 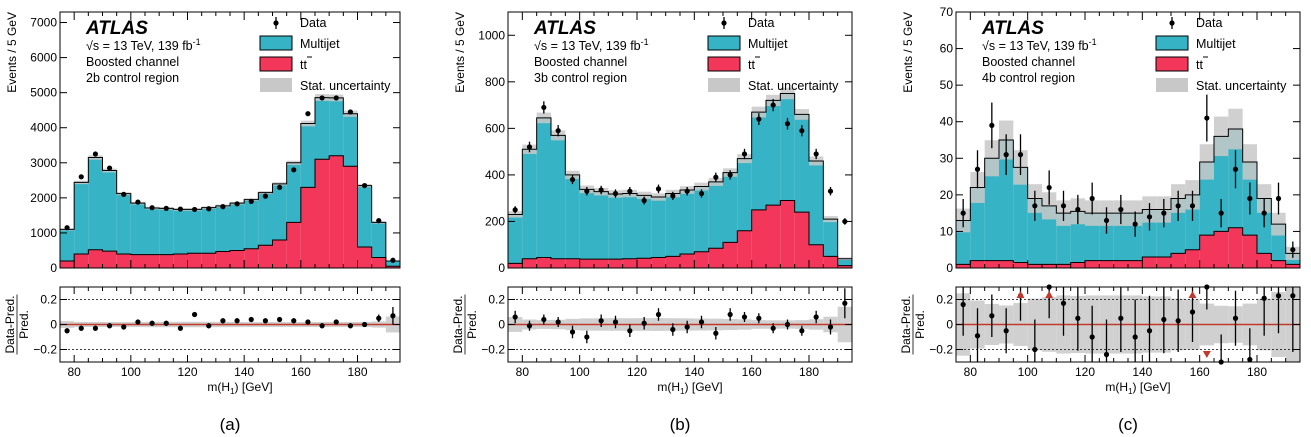 I want to click on sqrt-s: √s, so click(x=92, y=46).